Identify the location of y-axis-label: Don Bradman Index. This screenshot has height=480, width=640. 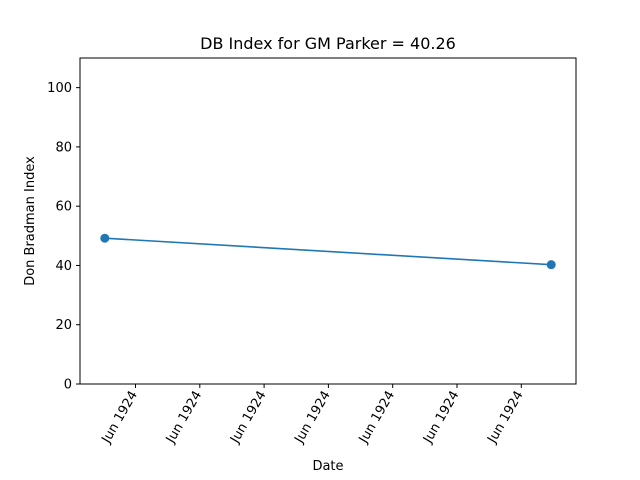
(30, 221).